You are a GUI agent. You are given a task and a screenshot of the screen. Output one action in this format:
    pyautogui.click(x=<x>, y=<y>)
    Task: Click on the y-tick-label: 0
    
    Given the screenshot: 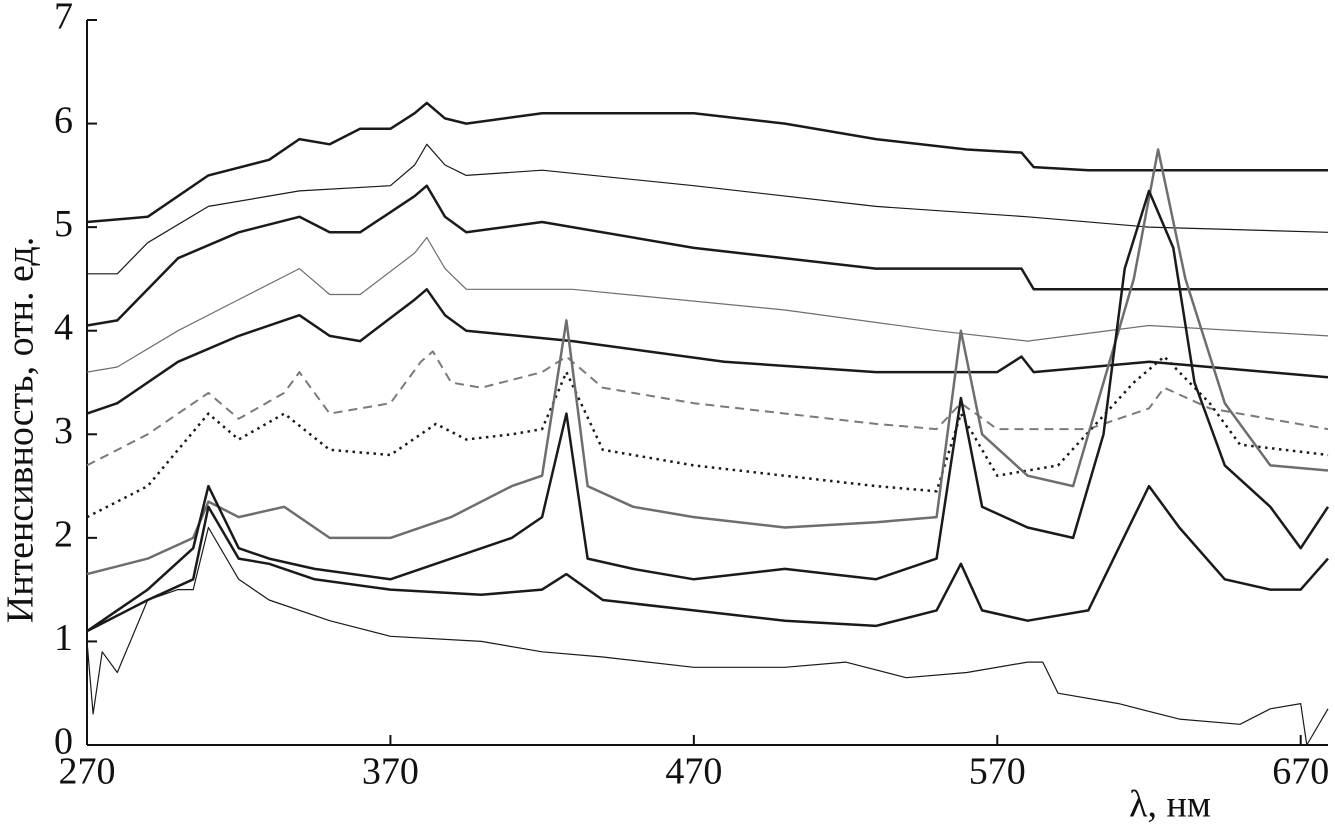 What is the action you would take?
    pyautogui.click(x=63, y=742)
    